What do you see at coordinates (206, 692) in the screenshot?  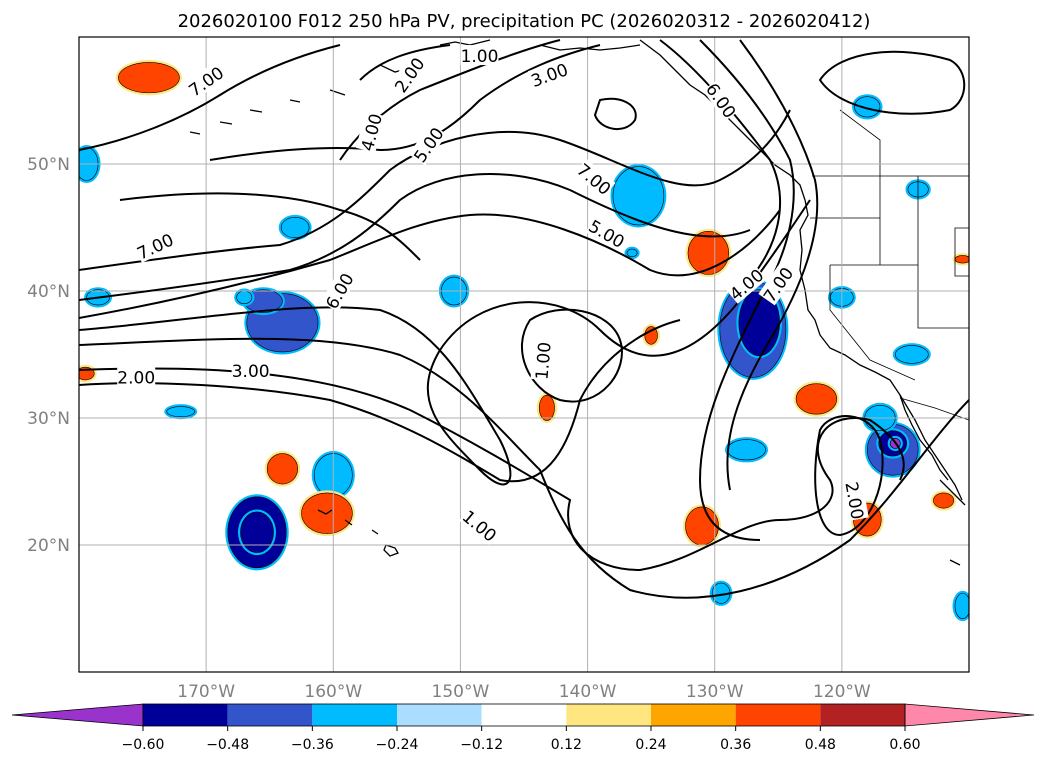 I see `lon-tick-label-0: 170°W` at bounding box center [206, 692].